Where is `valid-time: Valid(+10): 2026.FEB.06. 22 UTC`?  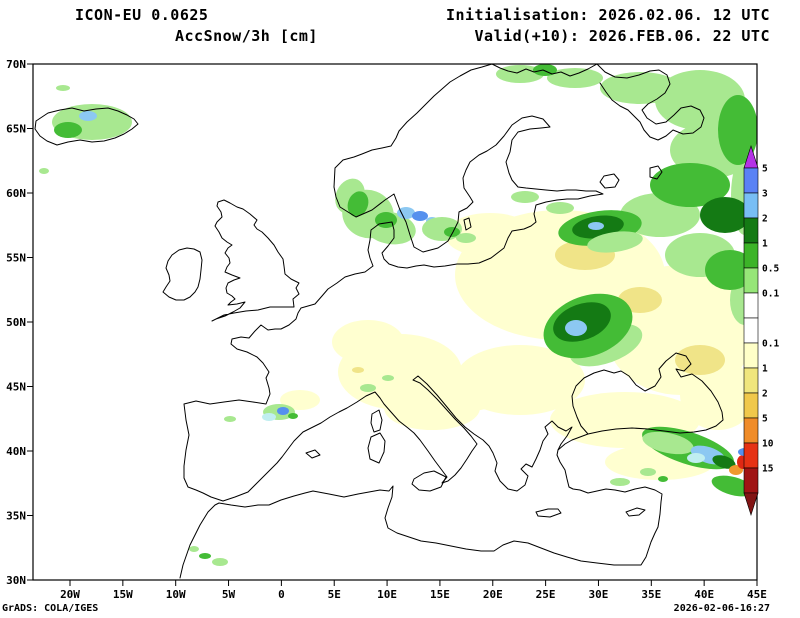 valid-time: Valid(+10): 2026.FEB.06. 22 UTC is located at coordinates (622, 36).